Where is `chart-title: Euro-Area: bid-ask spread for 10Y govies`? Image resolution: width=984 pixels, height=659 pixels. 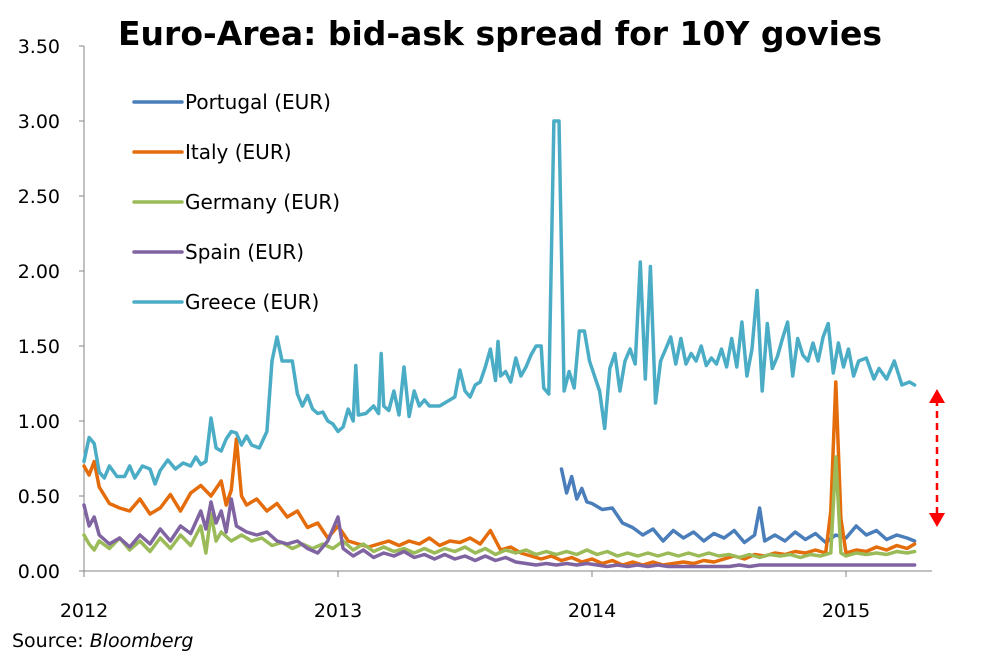
chart-title: Euro-Area: bid-ask spread for 10Y govies is located at coordinates (500, 33).